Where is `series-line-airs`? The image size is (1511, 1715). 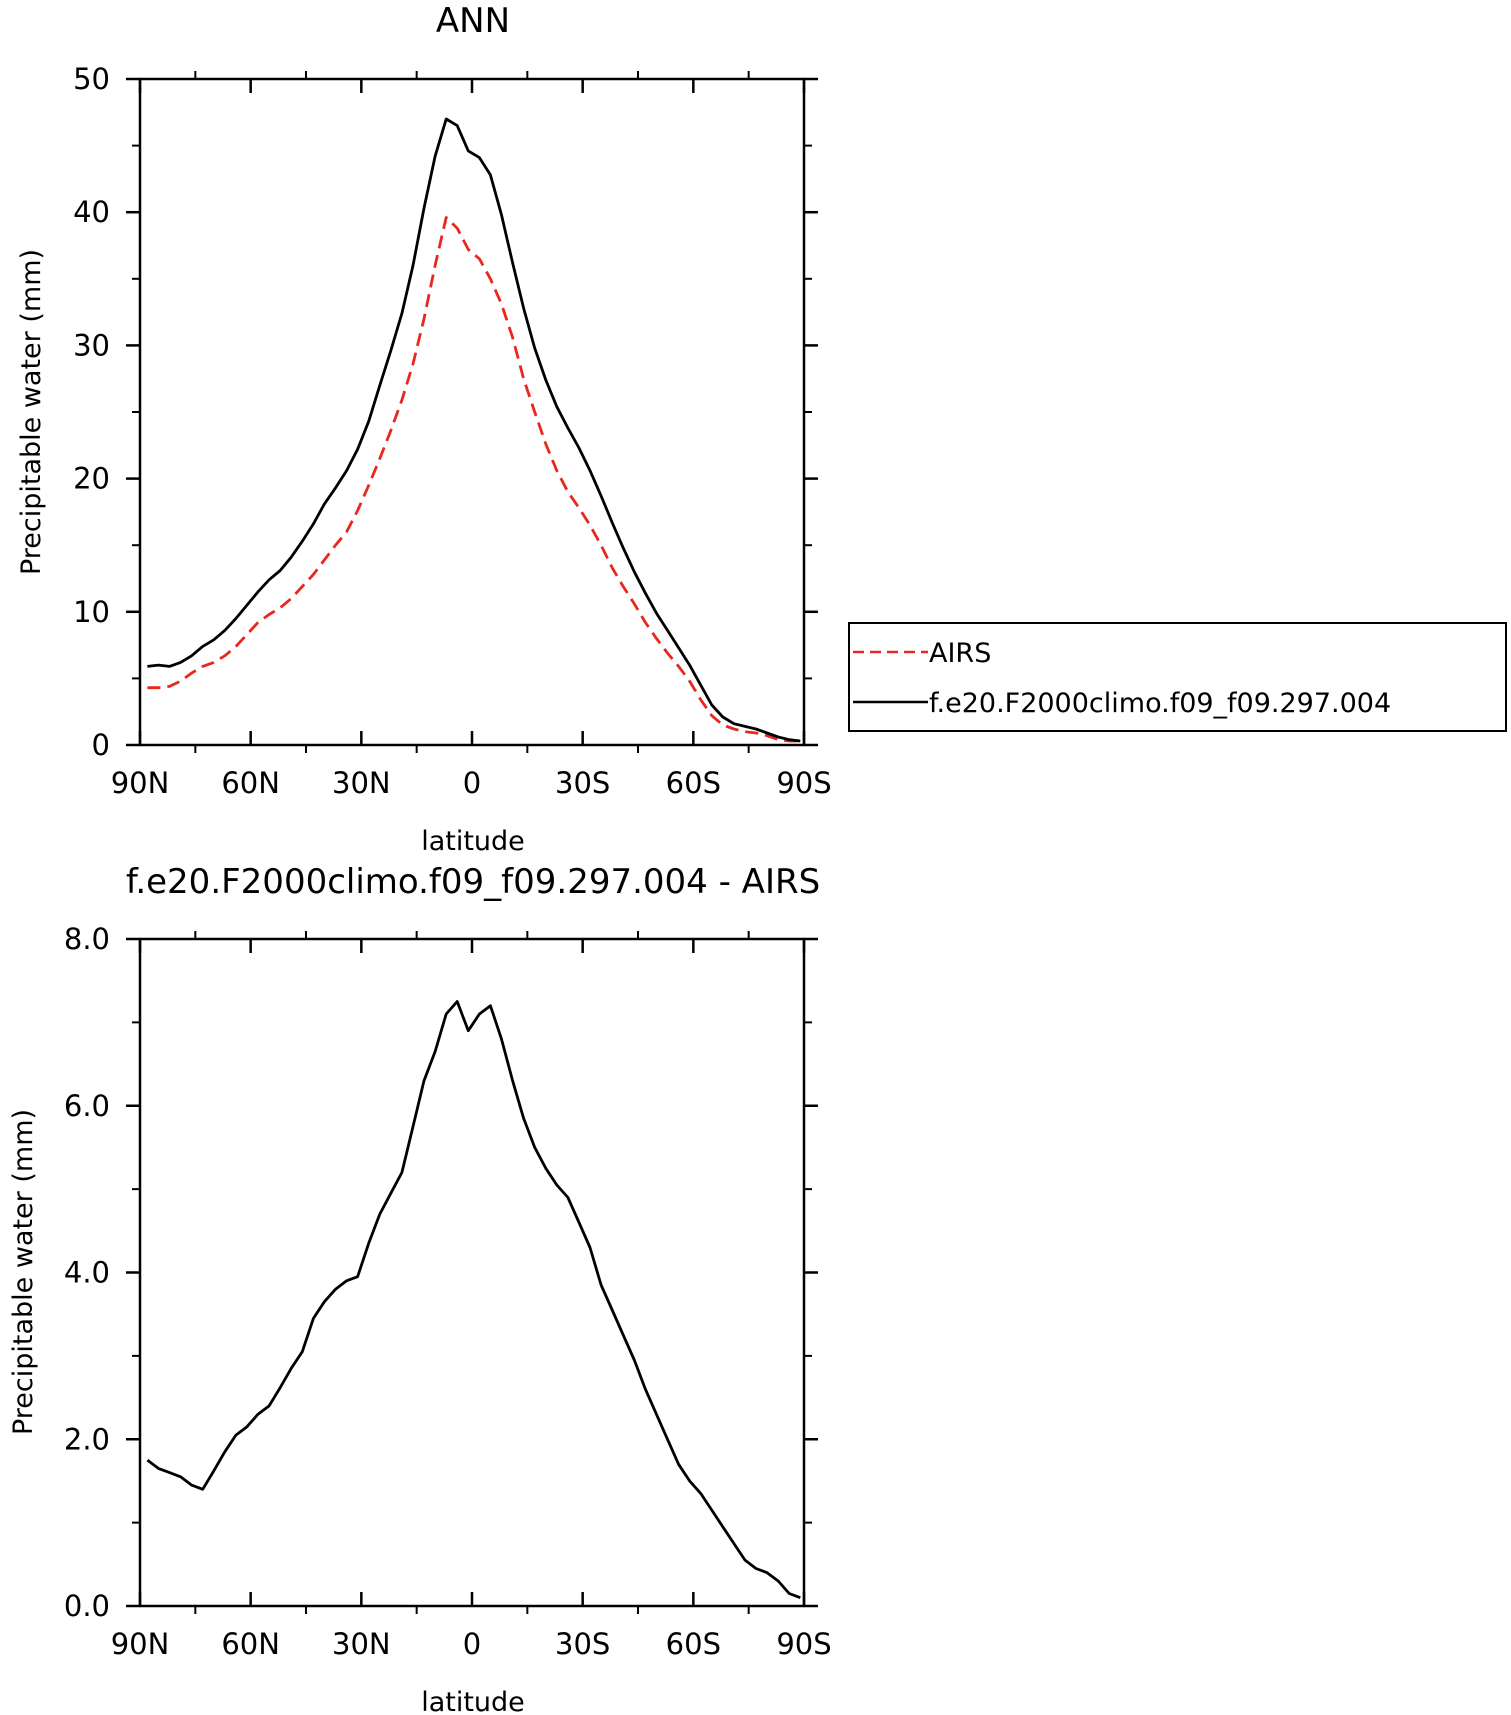
series-line-airs is located at coordinates (474, 479).